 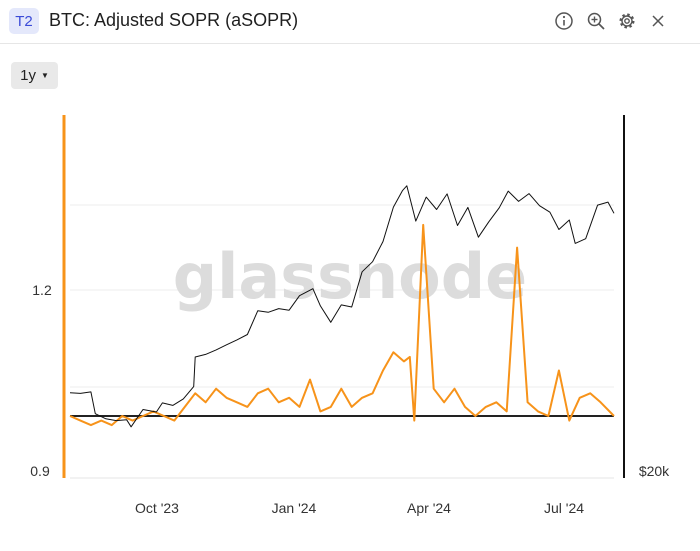 What do you see at coordinates (40, 471) in the screenshot?
I see `y-left-tick: 0.9` at bounding box center [40, 471].